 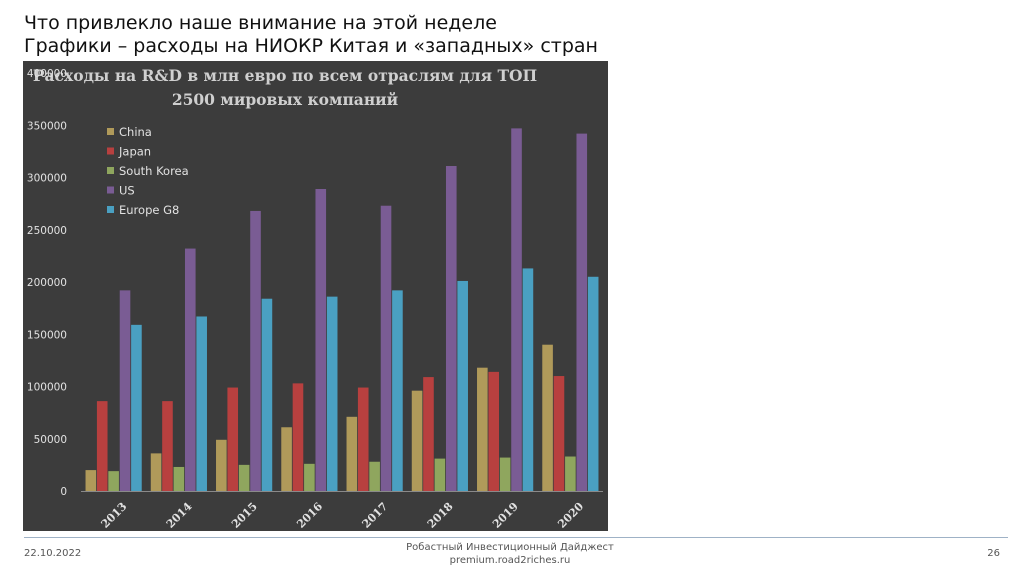 What do you see at coordinates (53, 553) in the screenshot?
I see `footer-date: 22.10.2022` at bounding box center [53, 553].